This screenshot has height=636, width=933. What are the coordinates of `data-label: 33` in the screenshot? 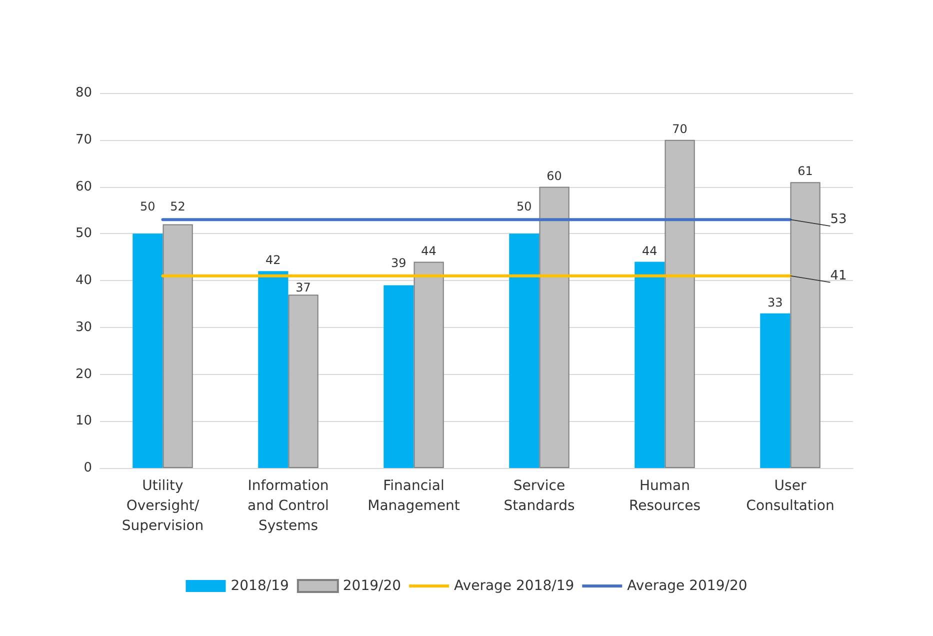 It's located at (775, 302).